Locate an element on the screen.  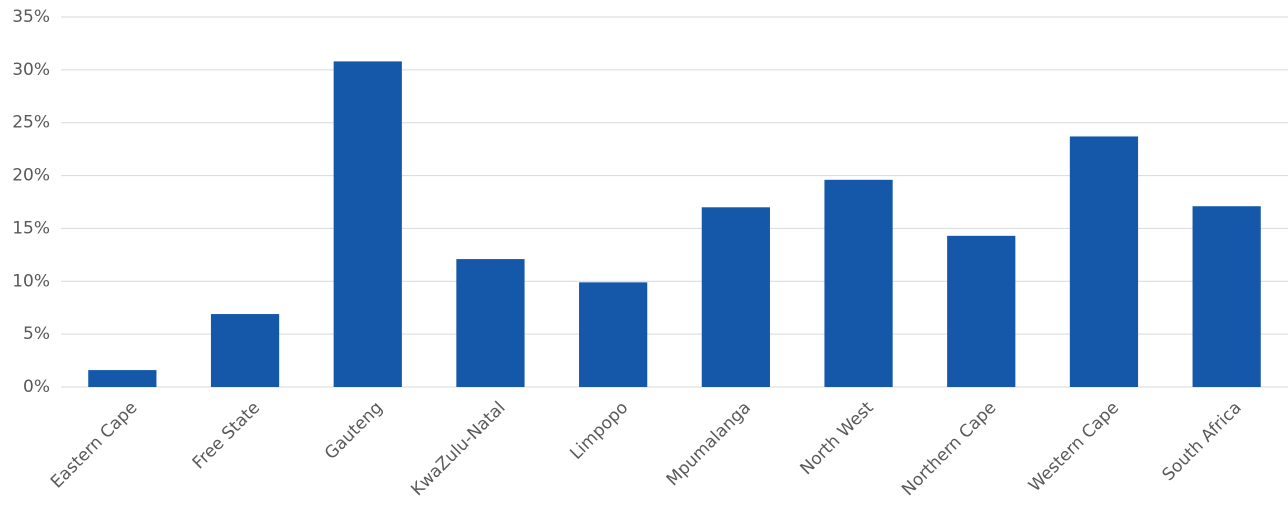
x-tick-label: South Africa is located at coordinates (1202, 441).